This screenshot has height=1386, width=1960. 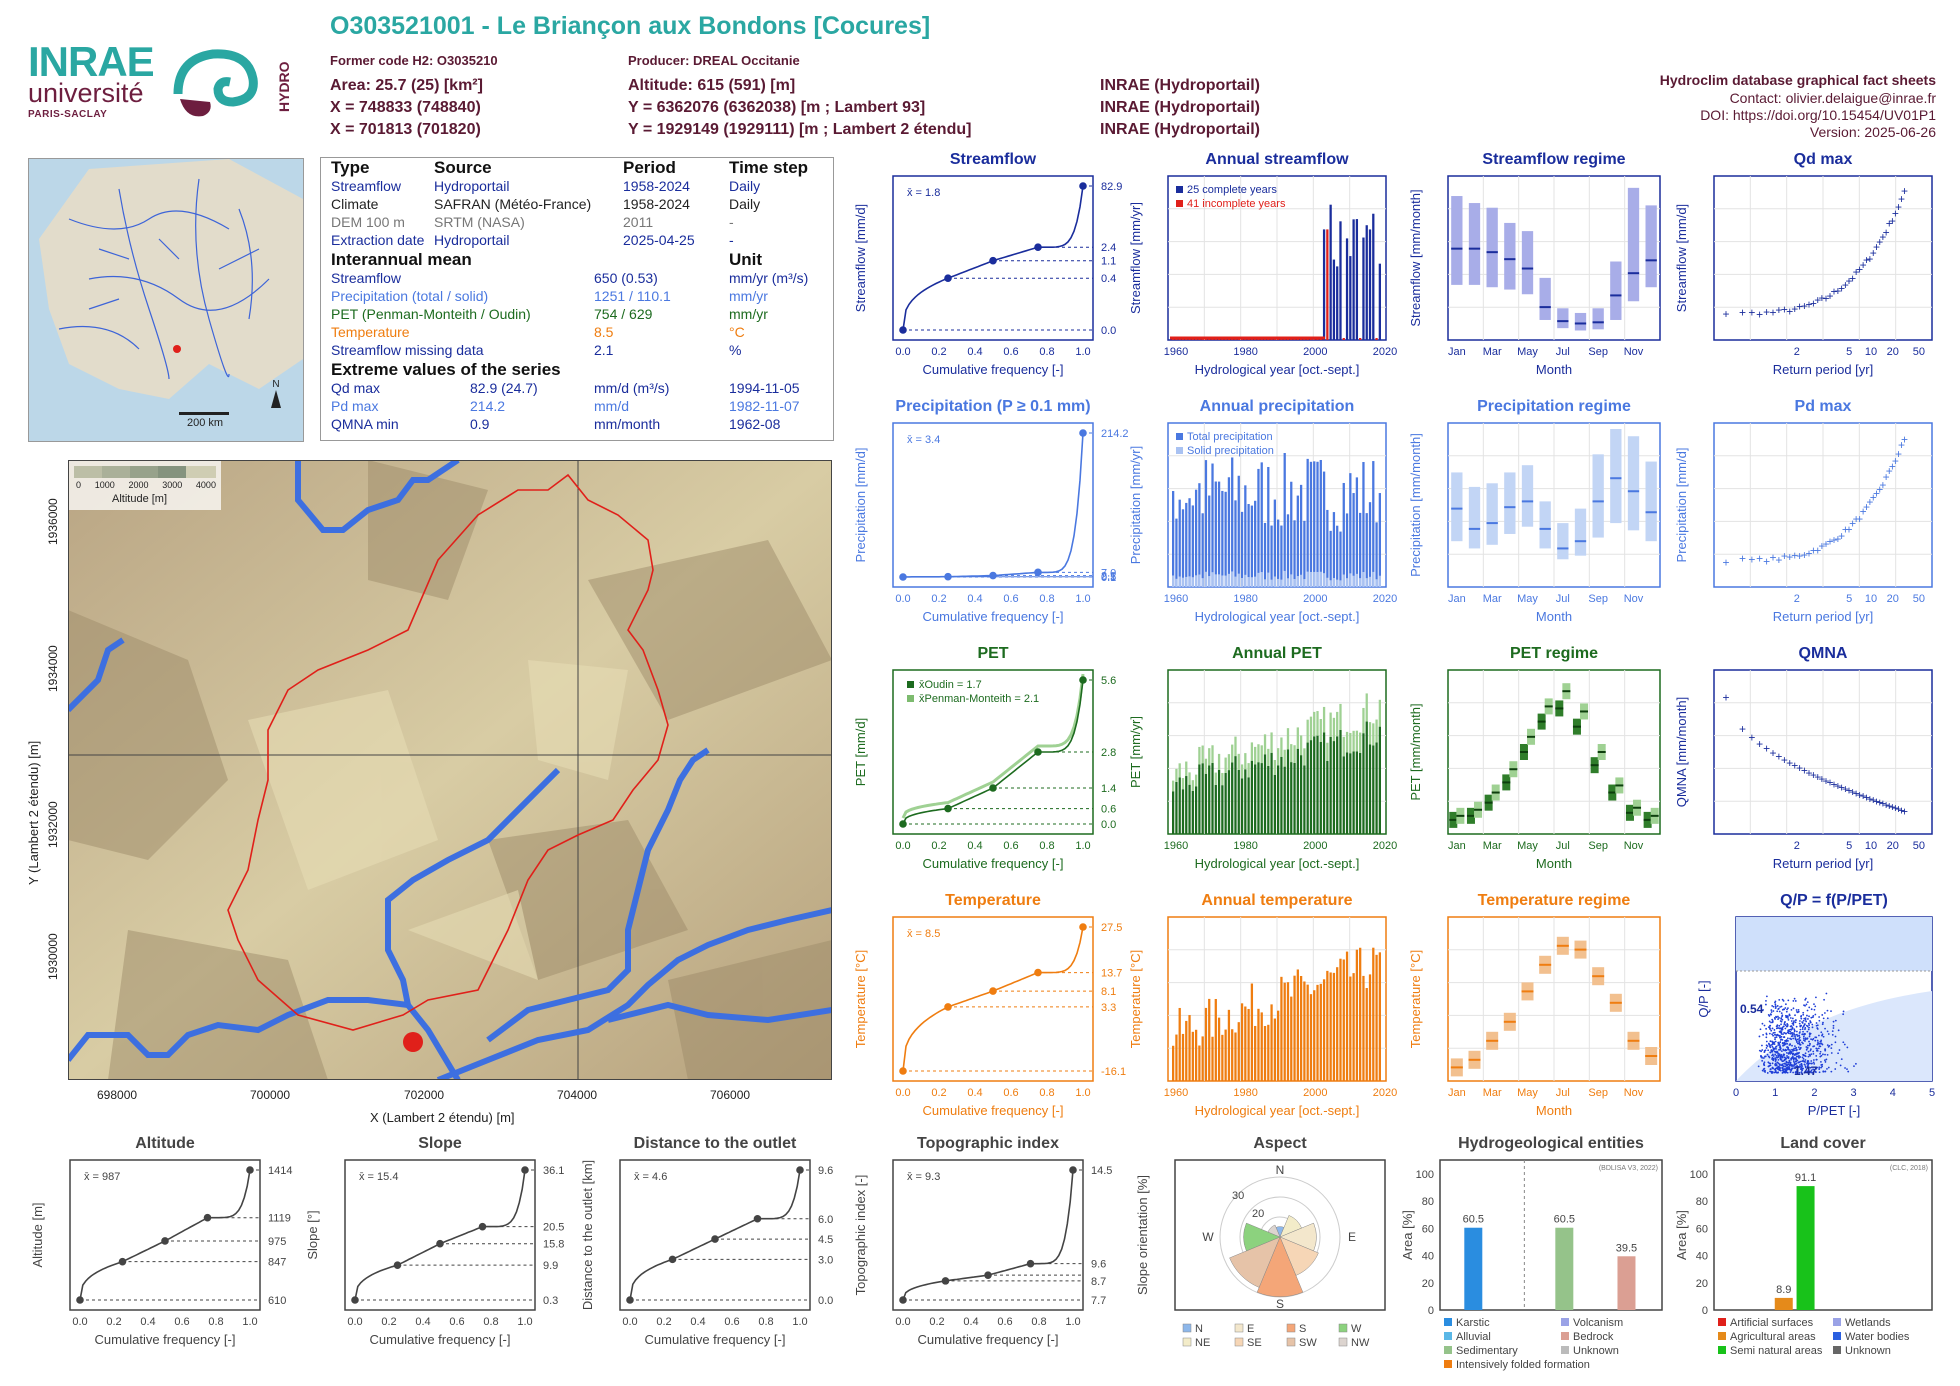 I want to click on hydrogeology-bar-label: 39.5, so click(x=1626, y=1248).